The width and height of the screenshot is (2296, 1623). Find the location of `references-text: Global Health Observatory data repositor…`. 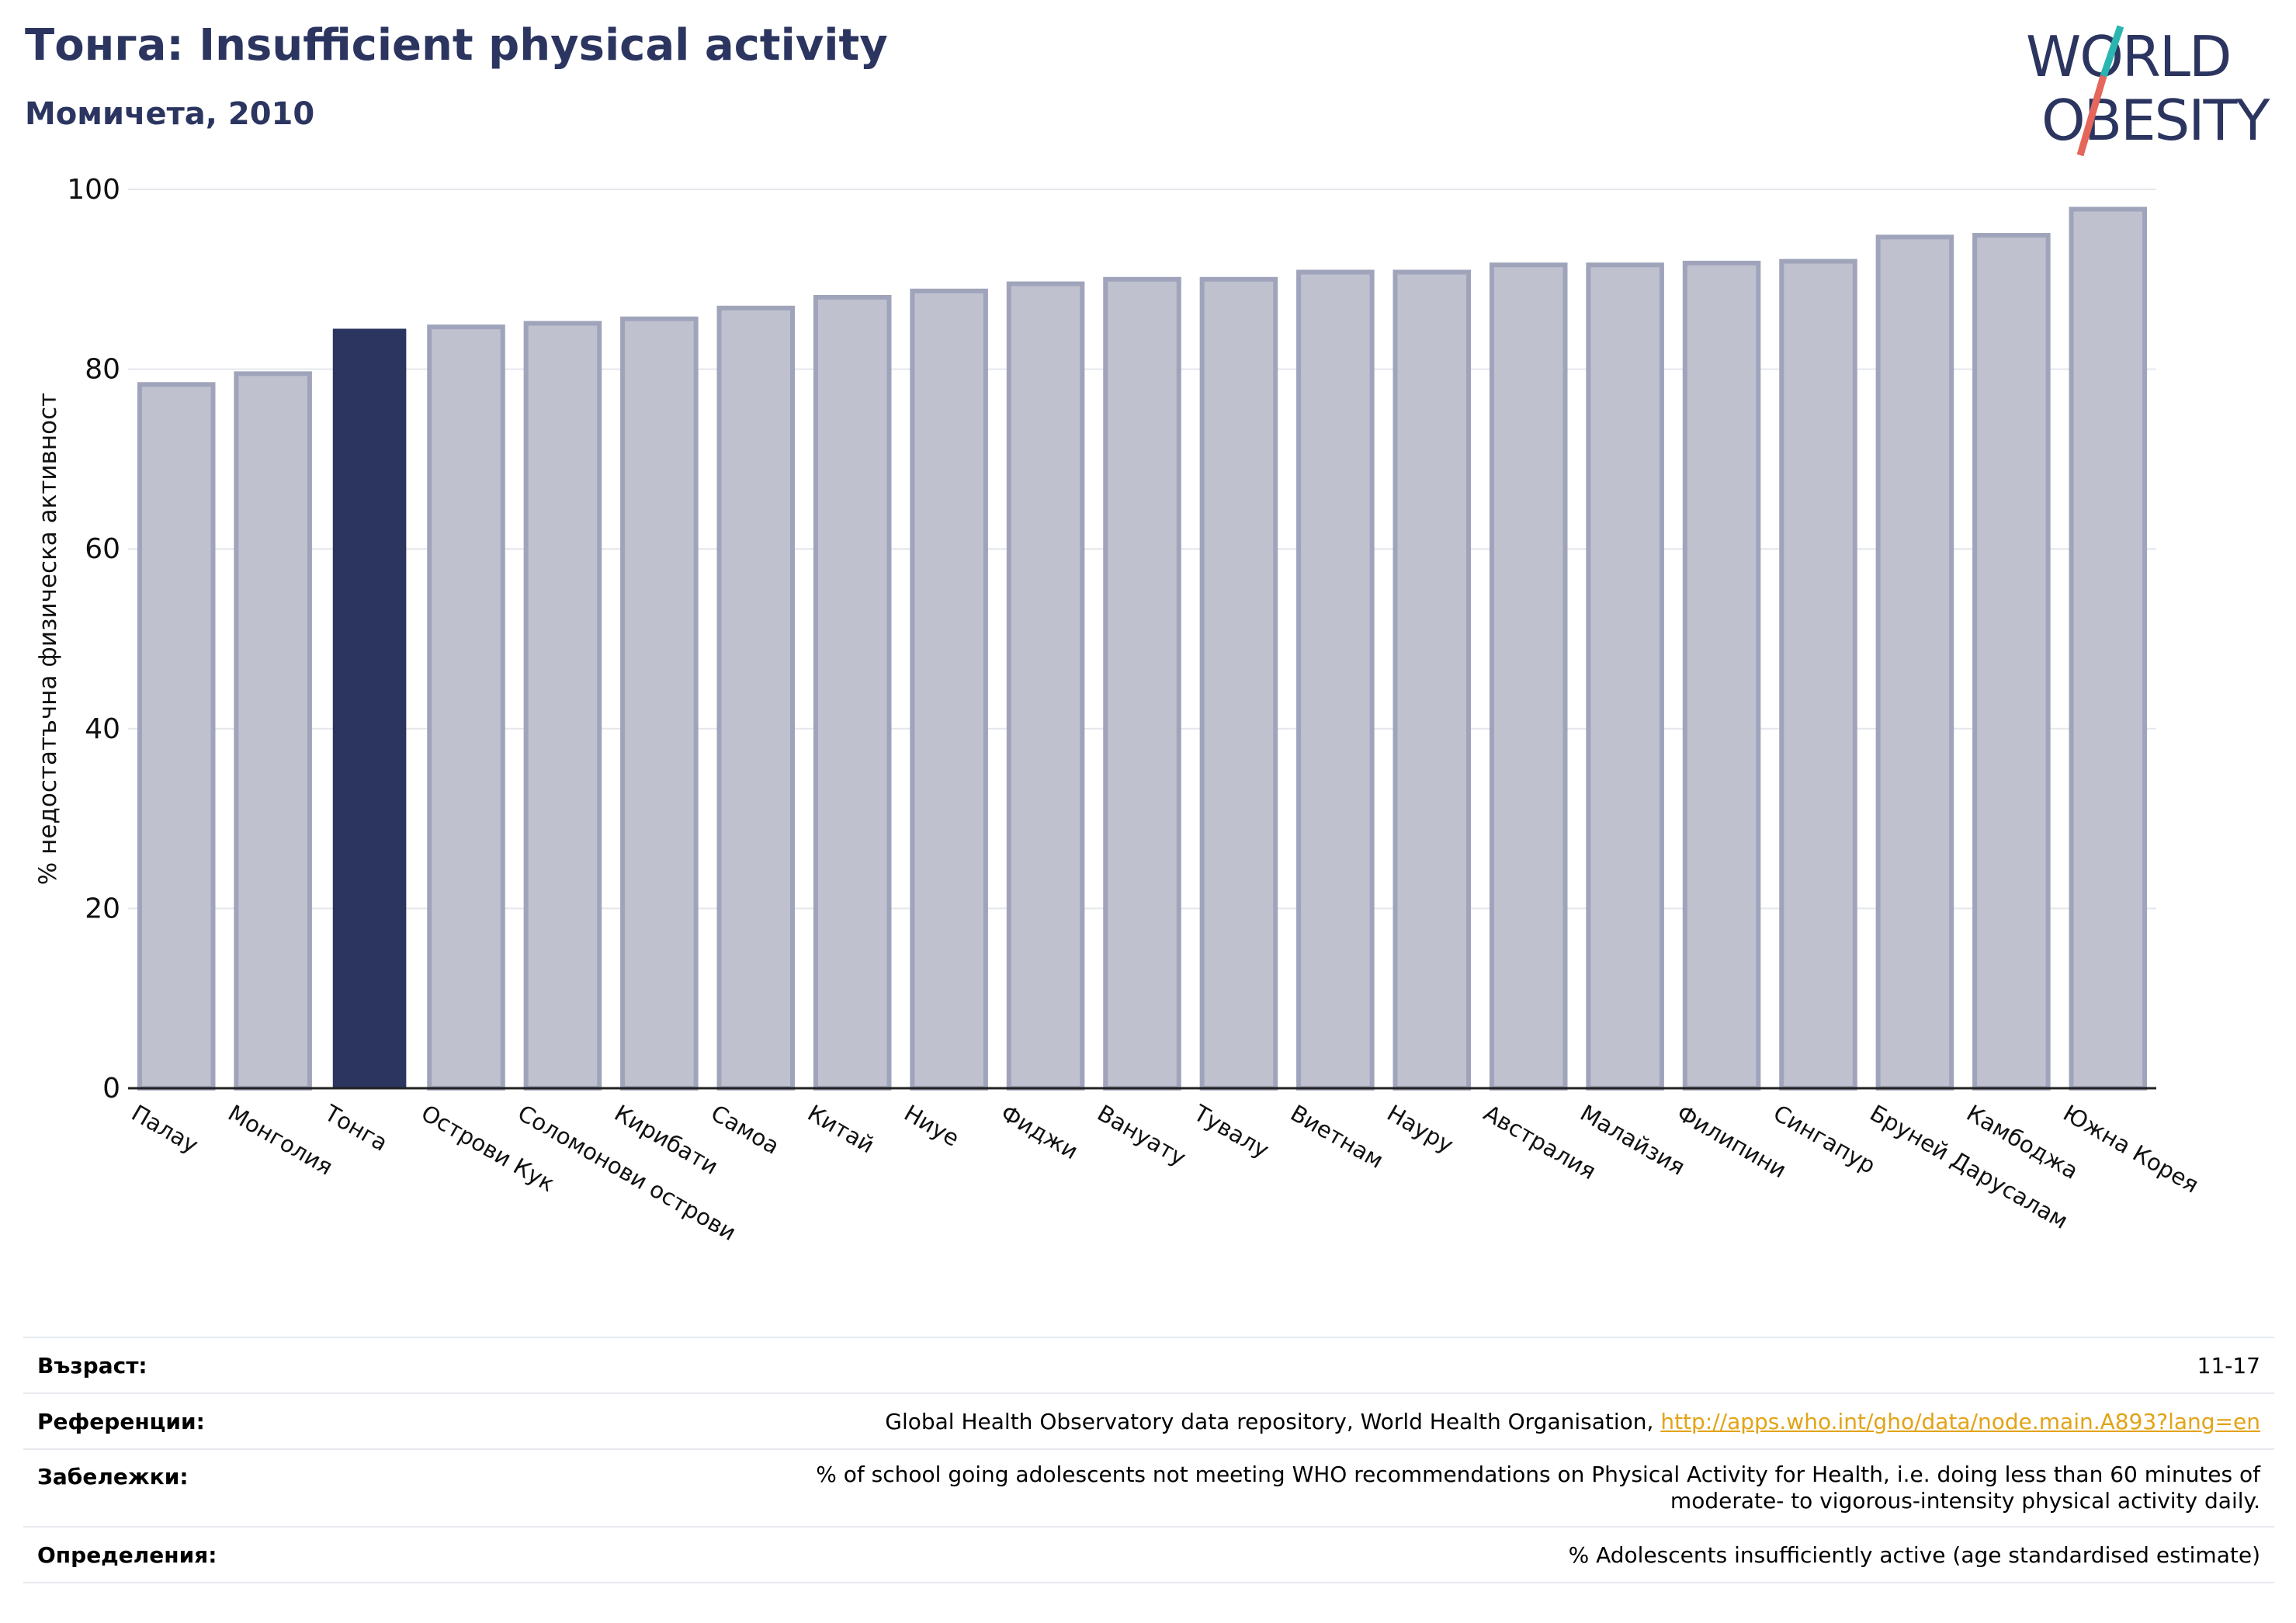

references-text: Global Health Observatory data repositor… is located at coordinates (1269, 1421).